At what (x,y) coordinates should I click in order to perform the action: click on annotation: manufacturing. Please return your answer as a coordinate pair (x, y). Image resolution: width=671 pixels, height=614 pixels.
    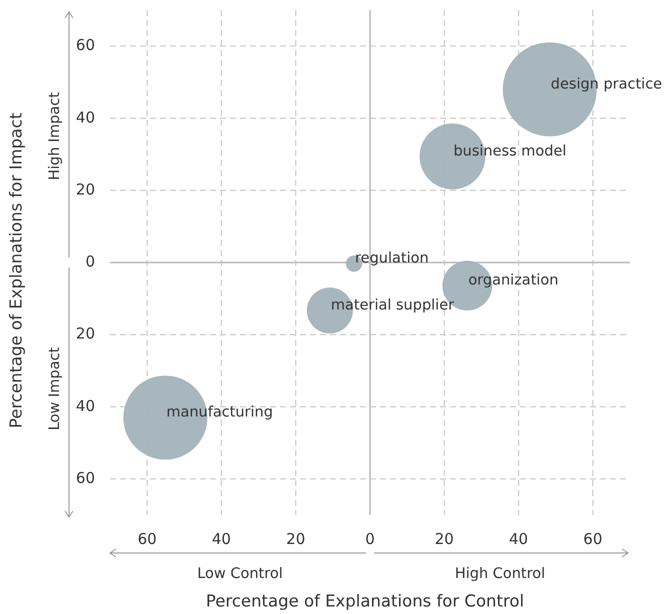
    Looking at the image, I should click on (219, 412).